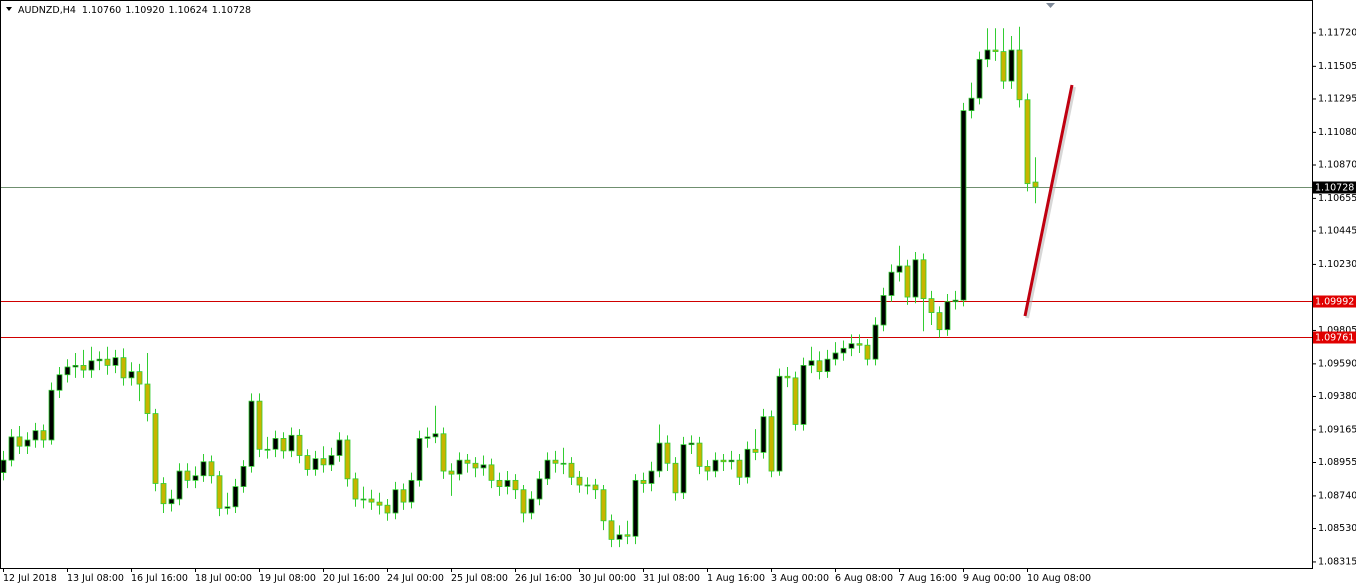  Describe the element at coordinates (543, 578) in the screenshot. I see `x-tick-label: 26 Jul 16:00` at that location.